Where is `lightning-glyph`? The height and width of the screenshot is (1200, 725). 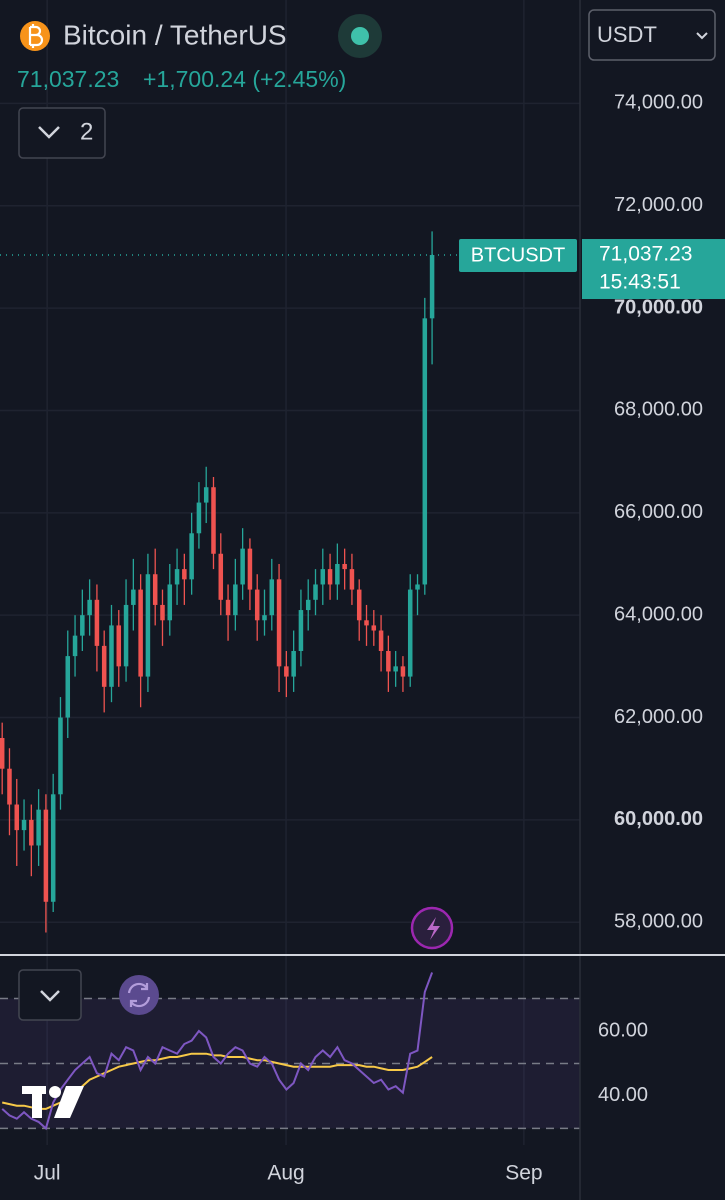 lightning-glyph is located at coordinates (433, 928).